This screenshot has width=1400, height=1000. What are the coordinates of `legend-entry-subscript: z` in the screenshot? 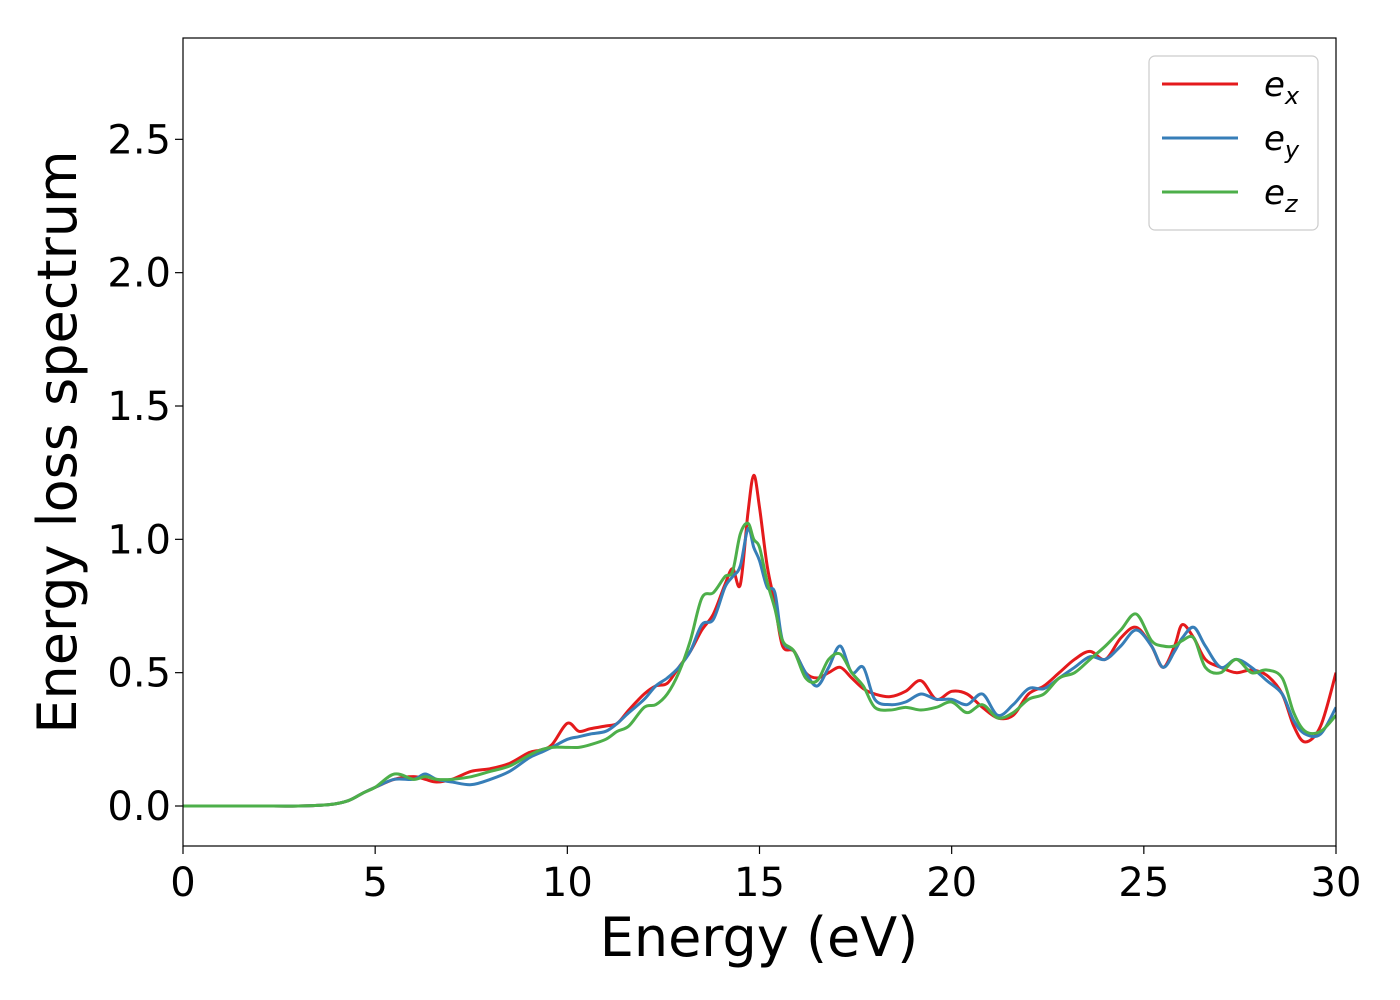 It's located at (1291, 204).